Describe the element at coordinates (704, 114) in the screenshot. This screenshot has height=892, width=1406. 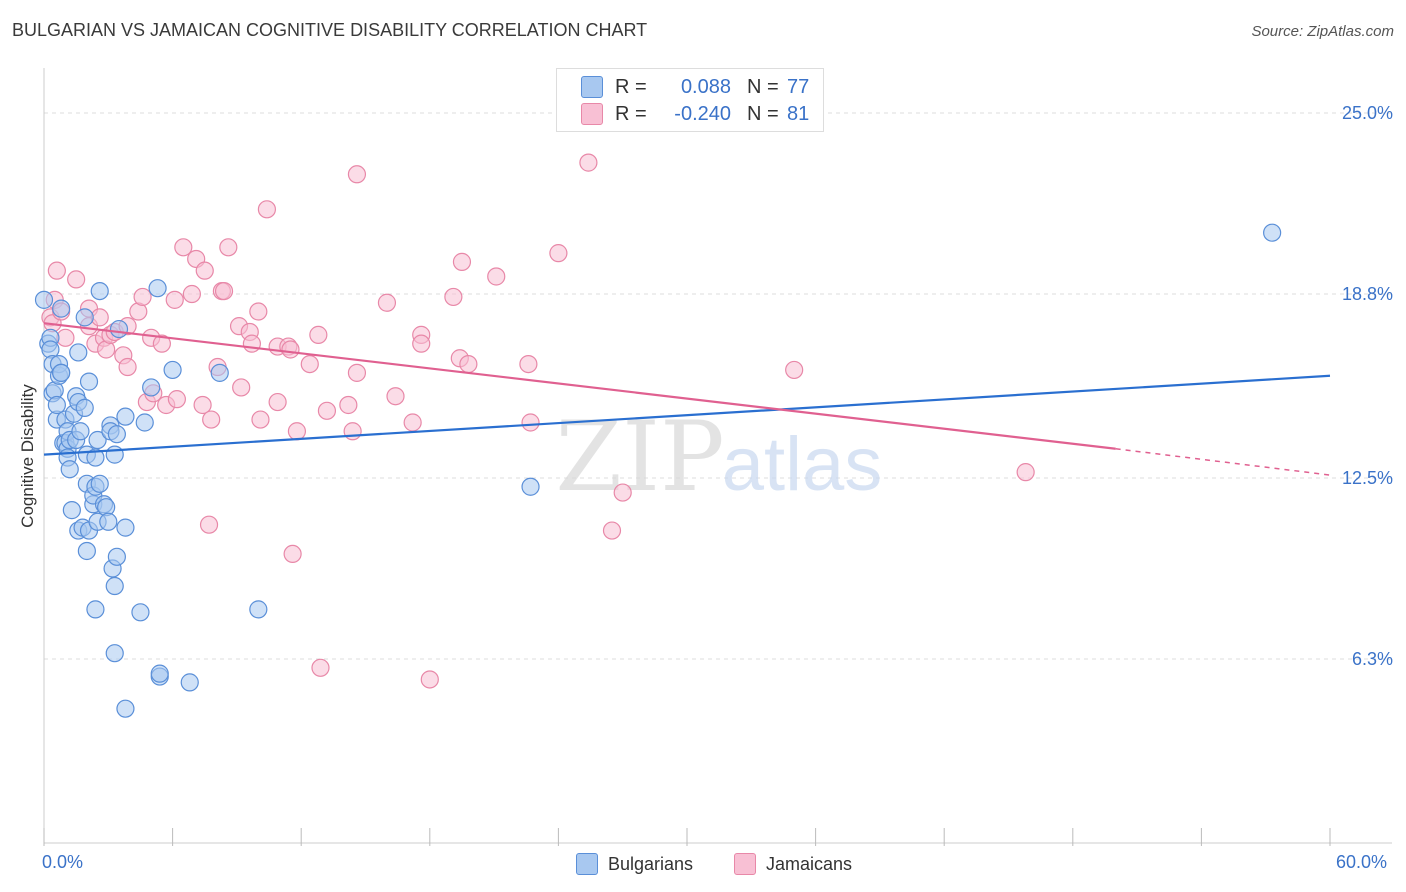
I see `legend-row-jamaicans: R = -0.240 N = 81` at that location.